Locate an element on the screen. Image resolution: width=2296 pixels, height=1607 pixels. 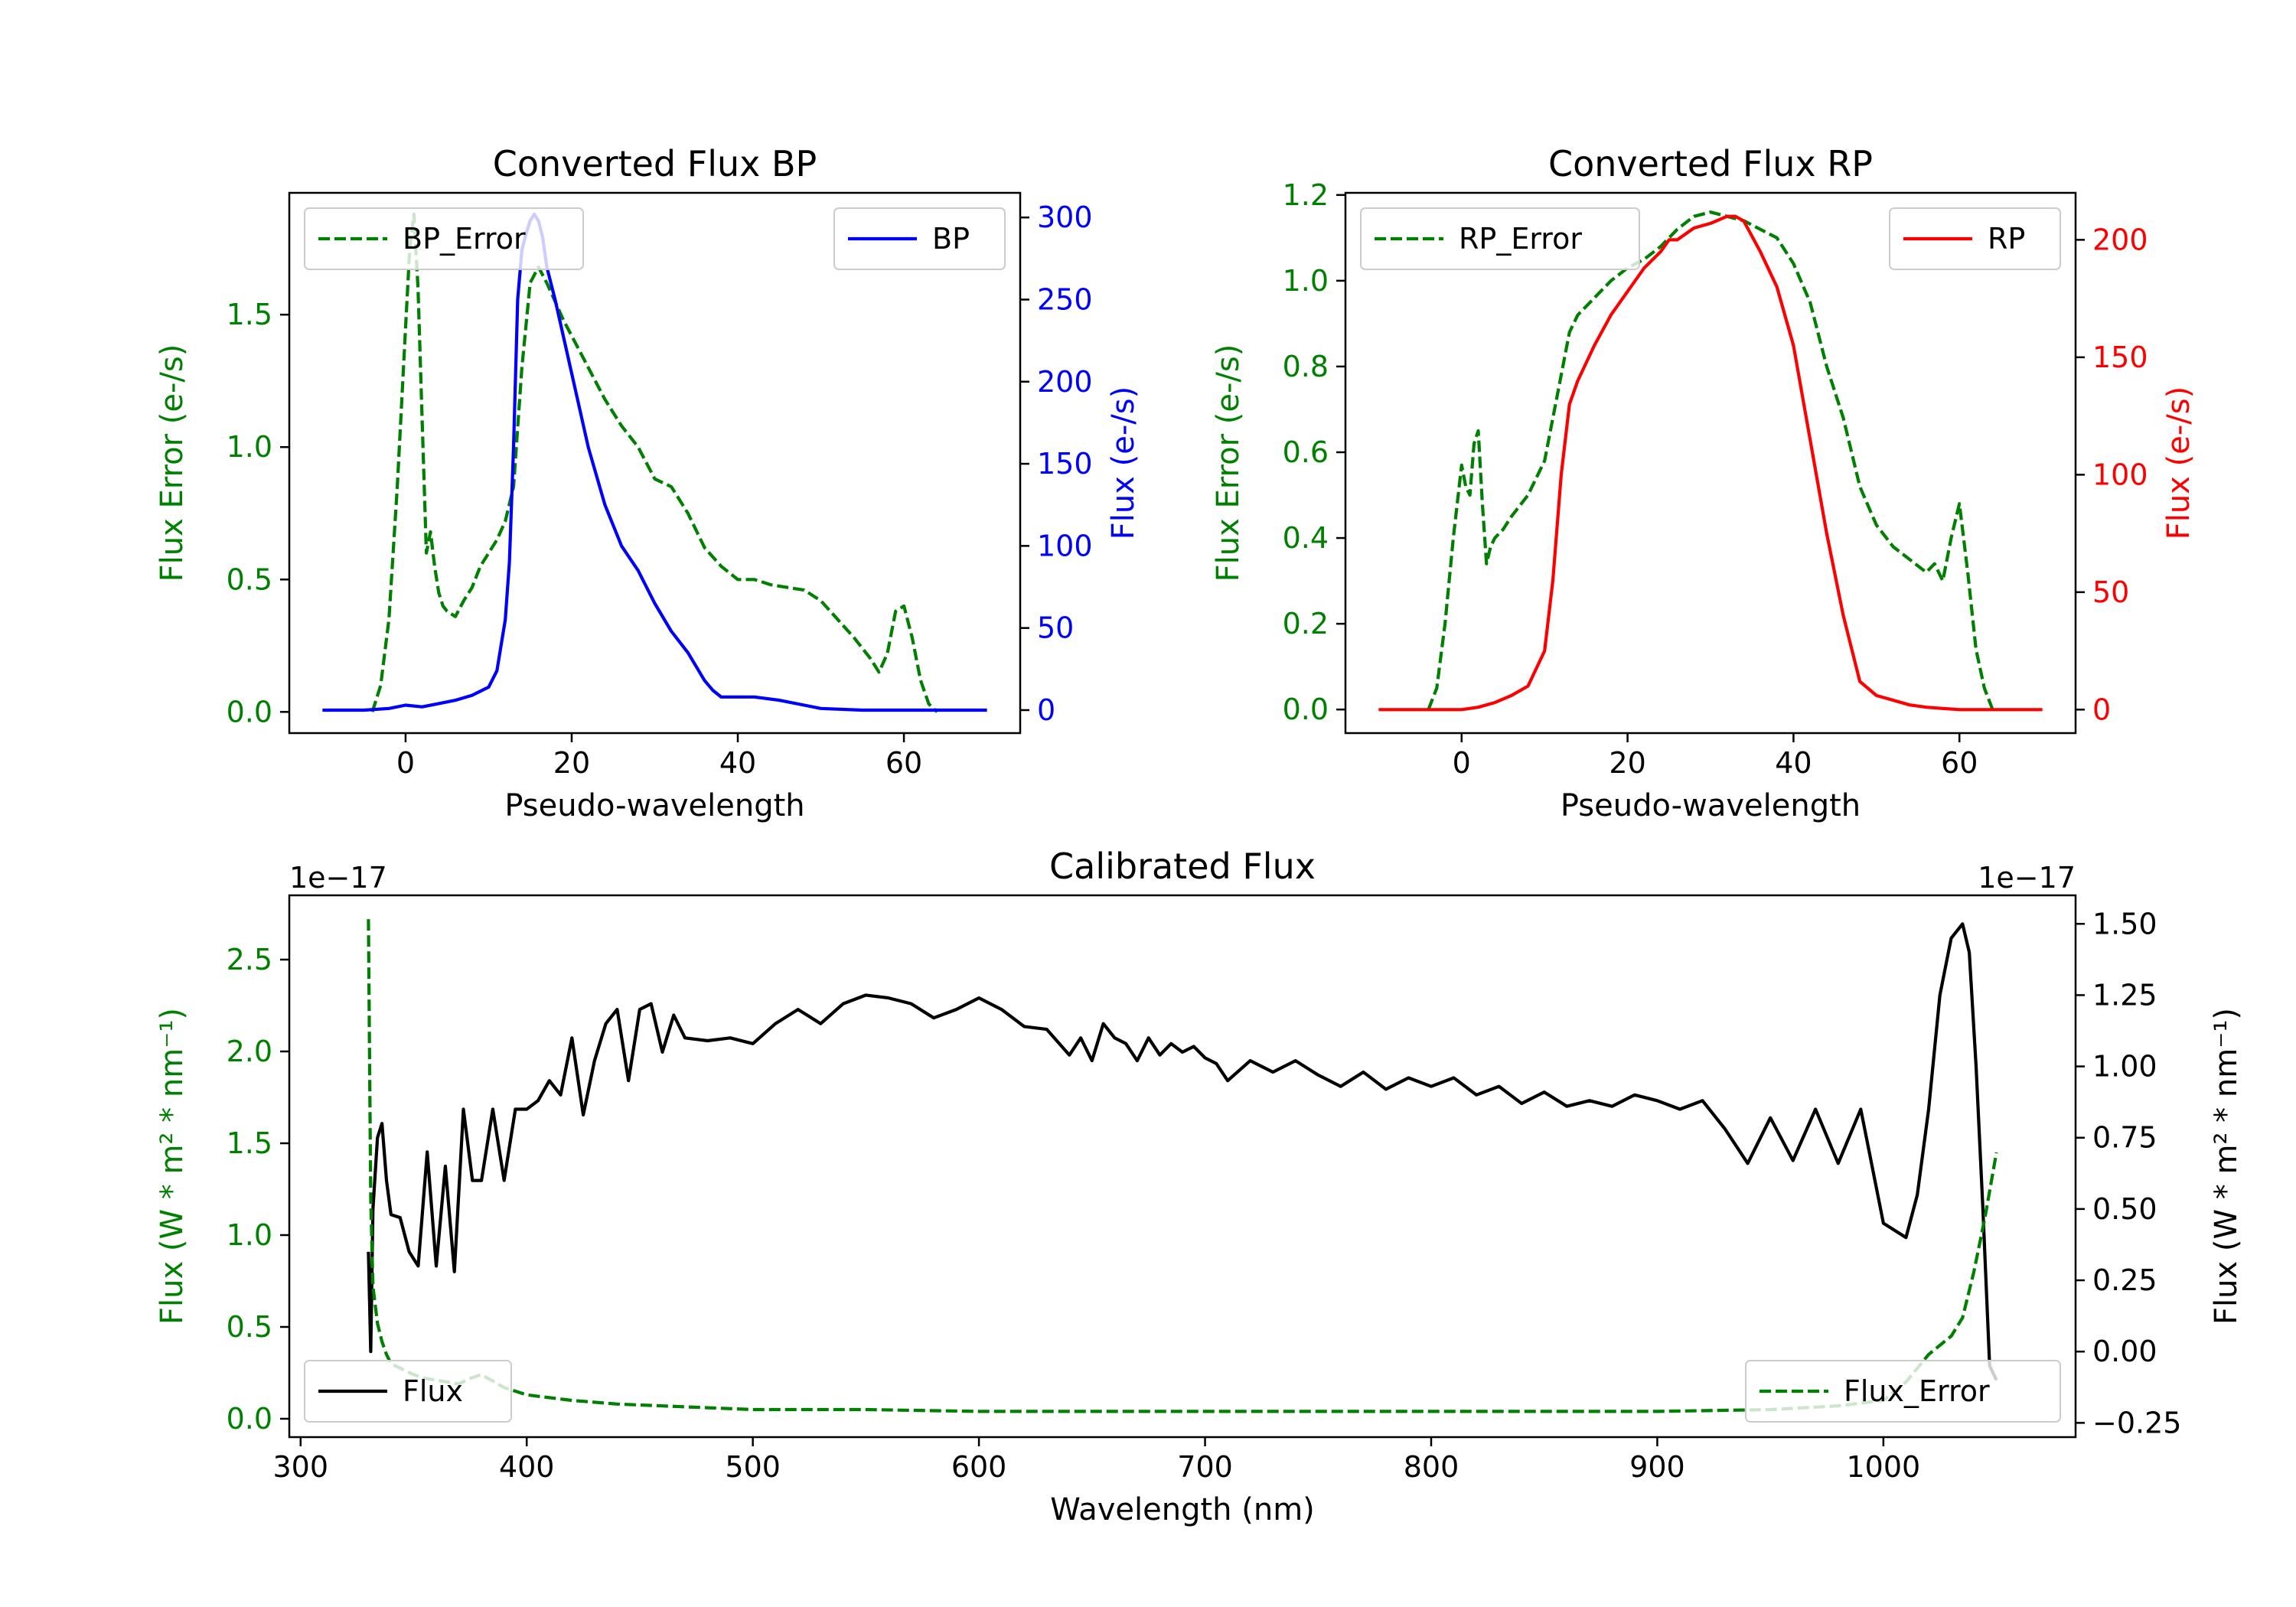
axes-frame is located at coordinates (1710, 463).